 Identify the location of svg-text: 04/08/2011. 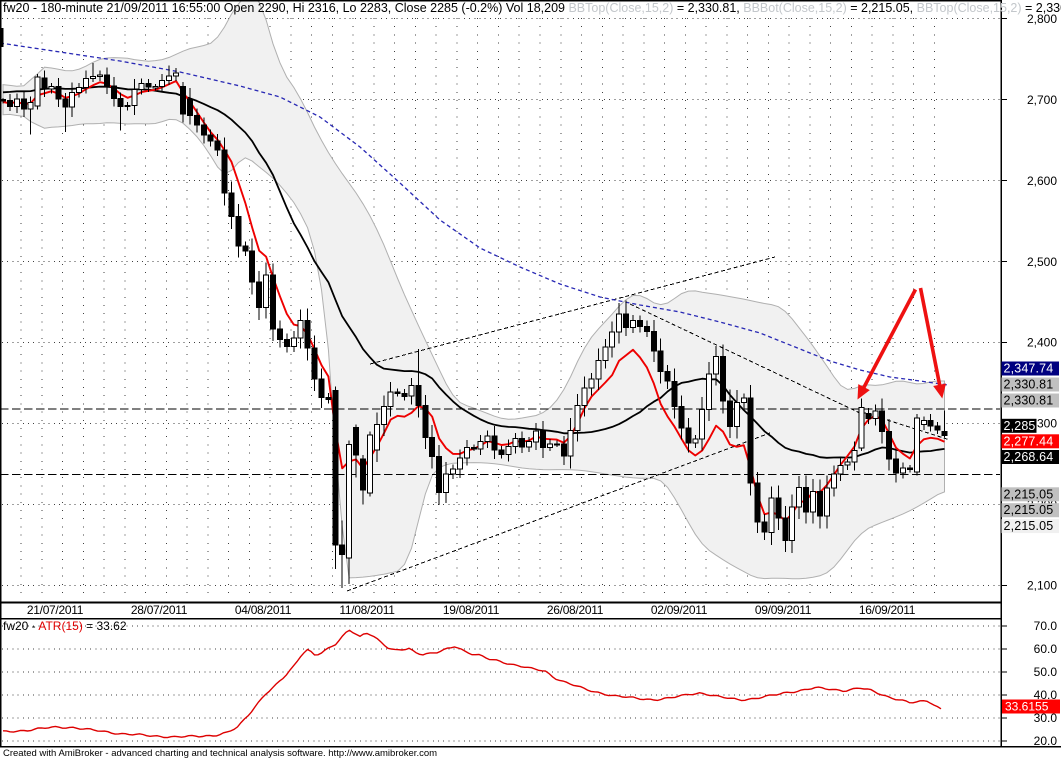
(263, 610).